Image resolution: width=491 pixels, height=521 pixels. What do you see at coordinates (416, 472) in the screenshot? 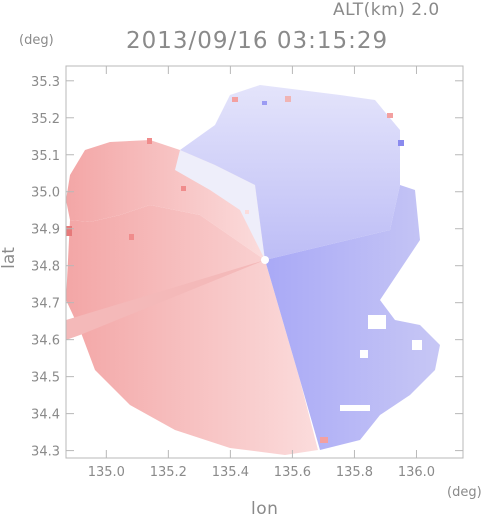
I see `x-tick-label: 136.0` at bounding box center [416, 472].